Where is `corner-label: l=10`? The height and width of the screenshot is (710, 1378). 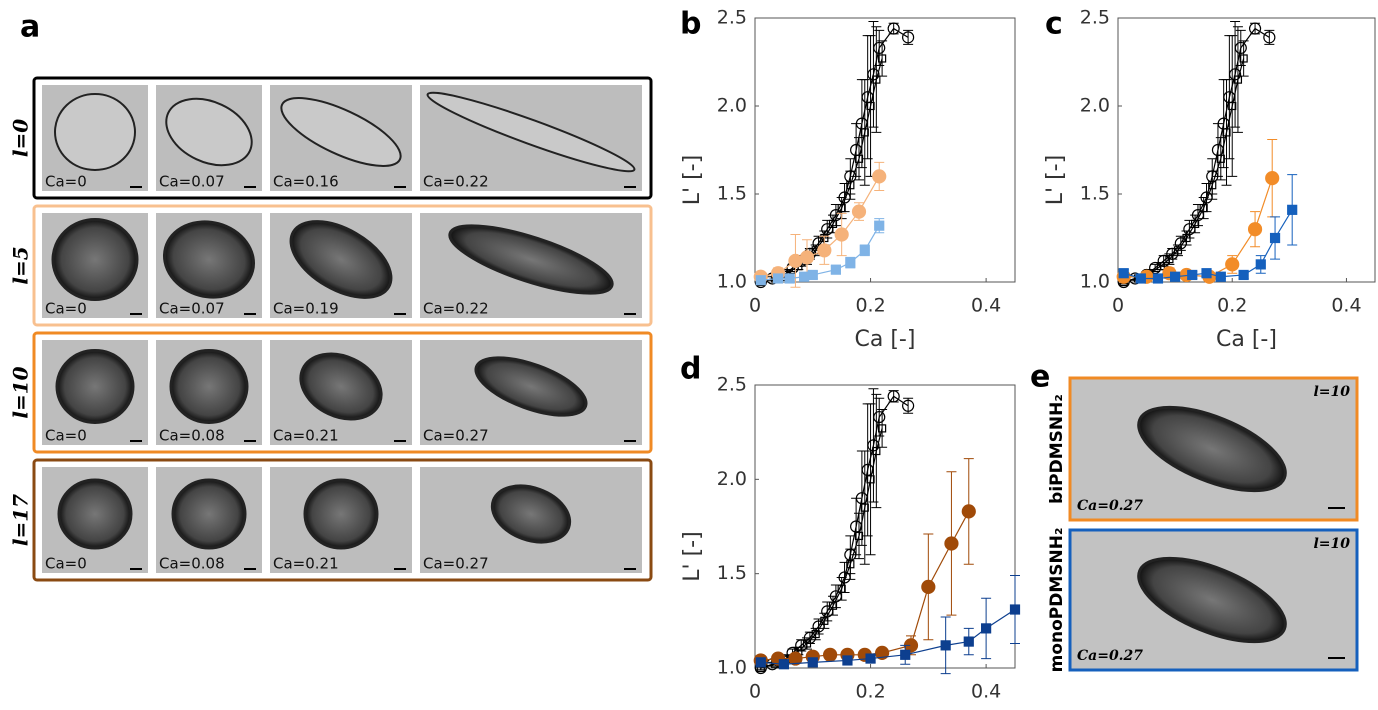
corner-label: l=10 is located at coordinates (1331, 544).